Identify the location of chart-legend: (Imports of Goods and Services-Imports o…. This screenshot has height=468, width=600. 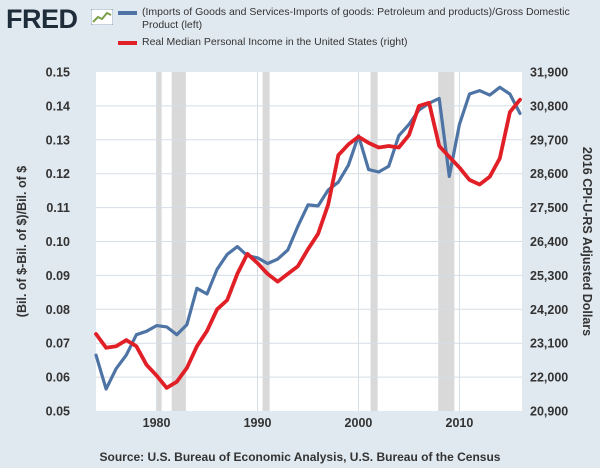
(353, 29).